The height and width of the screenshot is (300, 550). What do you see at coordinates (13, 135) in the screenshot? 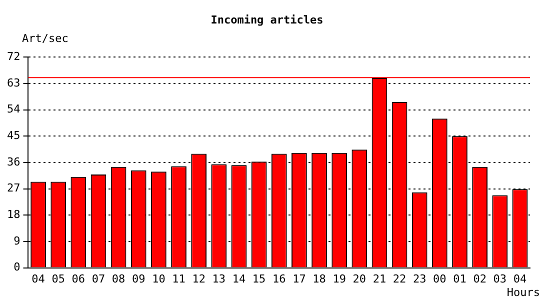
I see `y-tick-label: 45` at bounding box center [13, 135].